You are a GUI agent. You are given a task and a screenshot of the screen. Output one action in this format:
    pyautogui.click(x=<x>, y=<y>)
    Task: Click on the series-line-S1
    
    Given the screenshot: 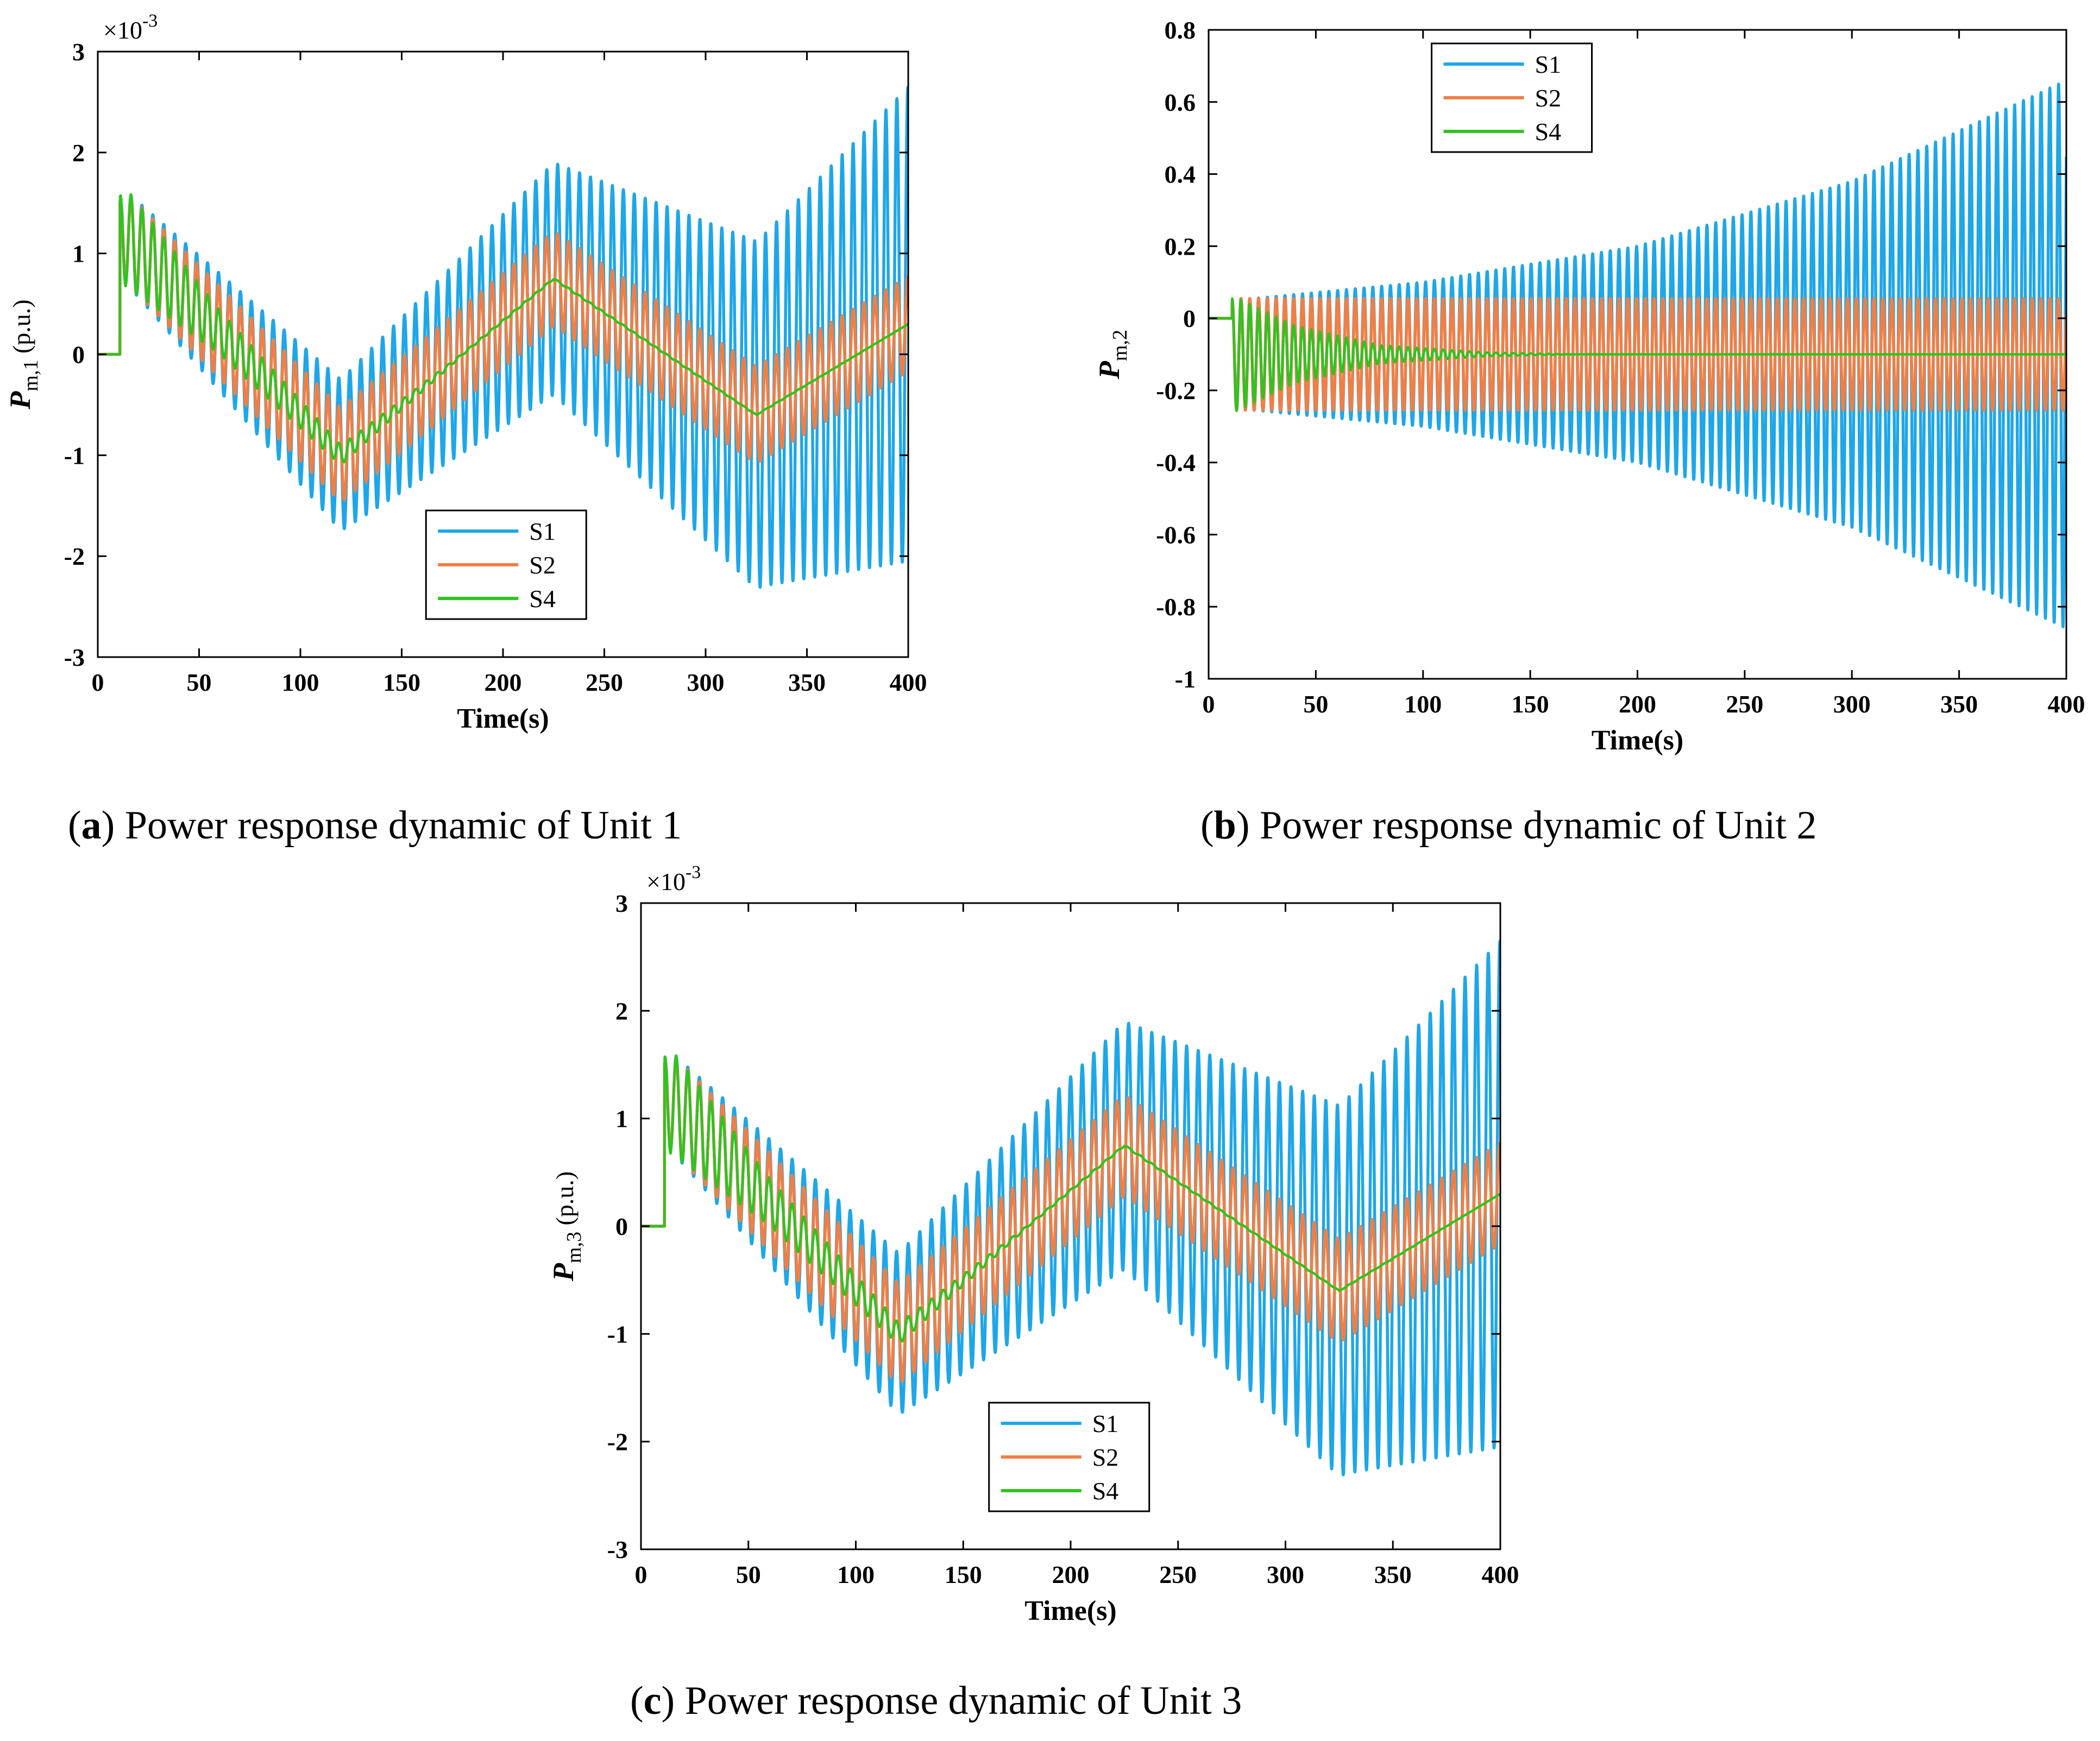 What is the action you would take?
    pyautogui.click(x=1638, y=355)
    